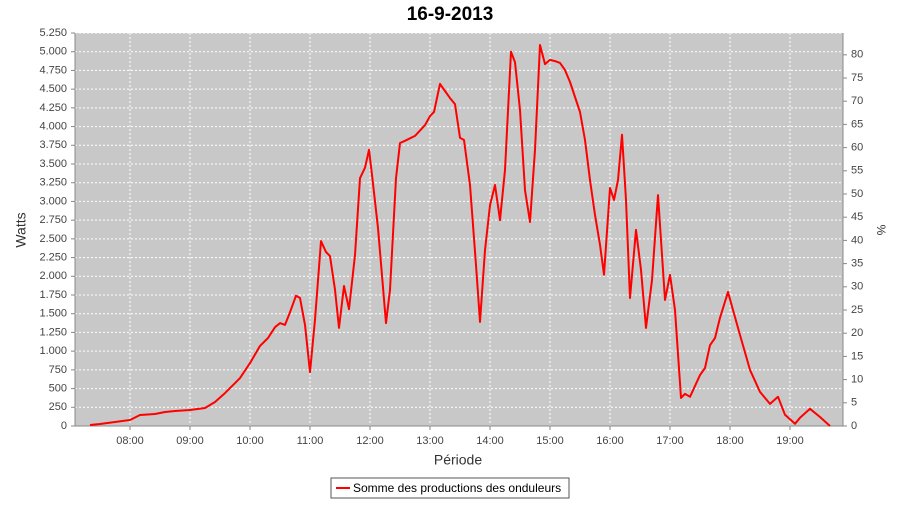  Describe the element at coordinates (458, 460) in the screenshot. I see `x-axis-label: Période` at that location.